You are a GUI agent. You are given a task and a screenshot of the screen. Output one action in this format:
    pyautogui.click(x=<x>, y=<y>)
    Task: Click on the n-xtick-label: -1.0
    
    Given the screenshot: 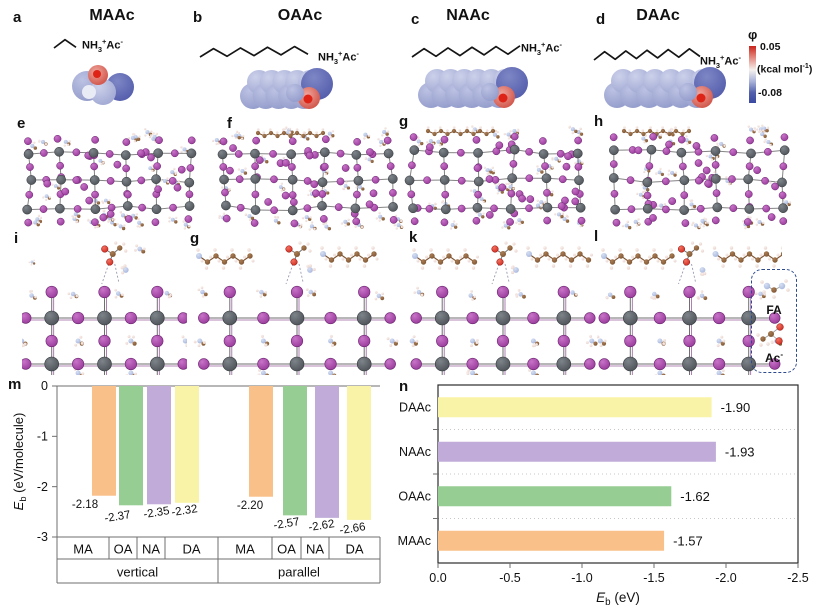 What is the action you would take?
    pyautogui.click(x=582, y=578)
    